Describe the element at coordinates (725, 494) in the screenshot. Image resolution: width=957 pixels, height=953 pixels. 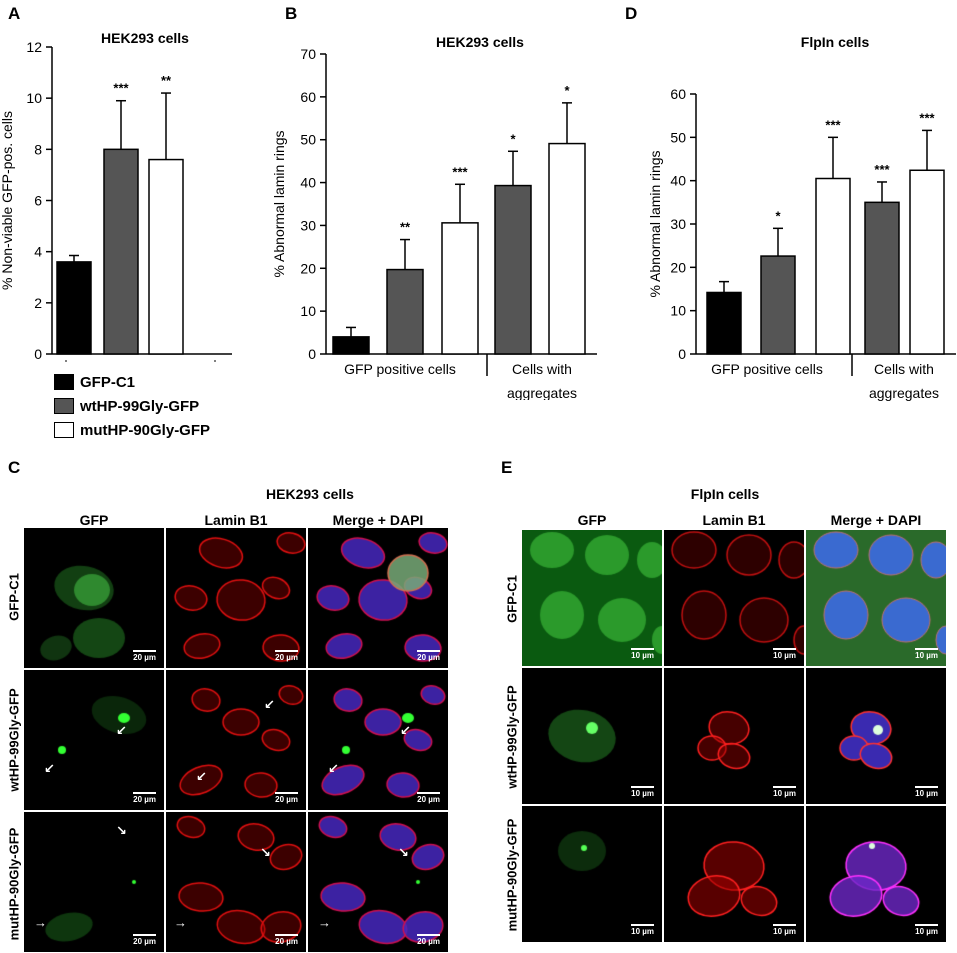
I see `panel-e-title: FlpIn cells` at that location.